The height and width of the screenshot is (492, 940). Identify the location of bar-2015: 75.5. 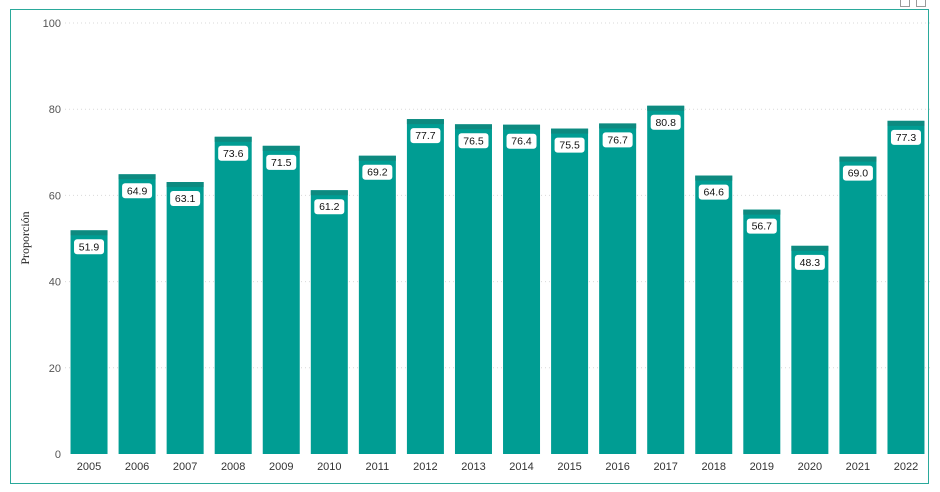
(570, 291).